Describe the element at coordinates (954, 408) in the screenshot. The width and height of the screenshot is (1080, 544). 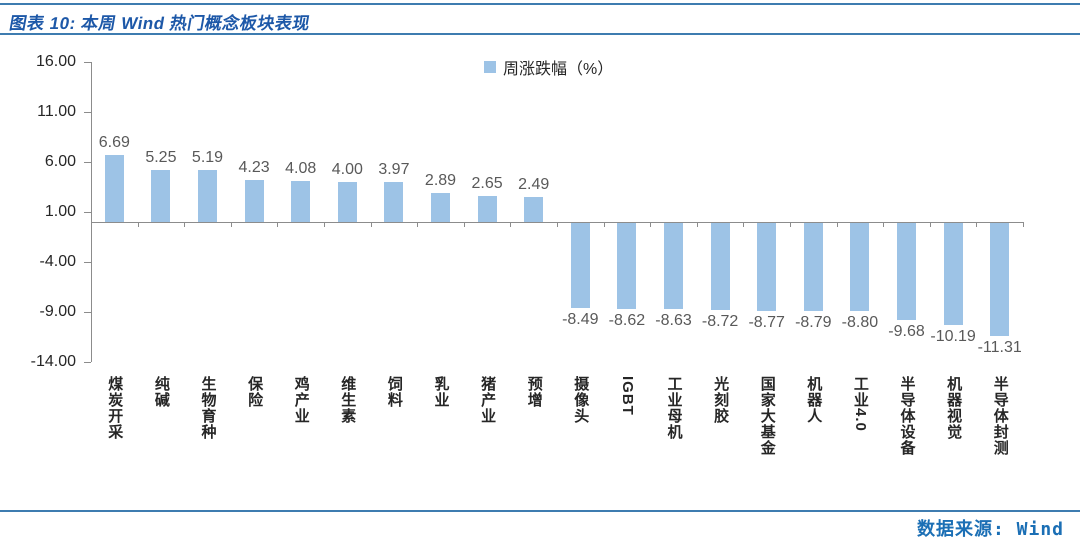
I see `x-axis-category-label: 机器视觉` at that location.